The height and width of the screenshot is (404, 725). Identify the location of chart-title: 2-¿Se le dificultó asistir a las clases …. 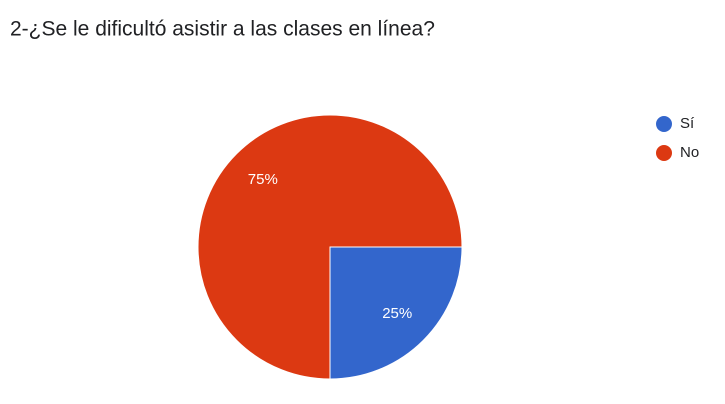
(222, 29).